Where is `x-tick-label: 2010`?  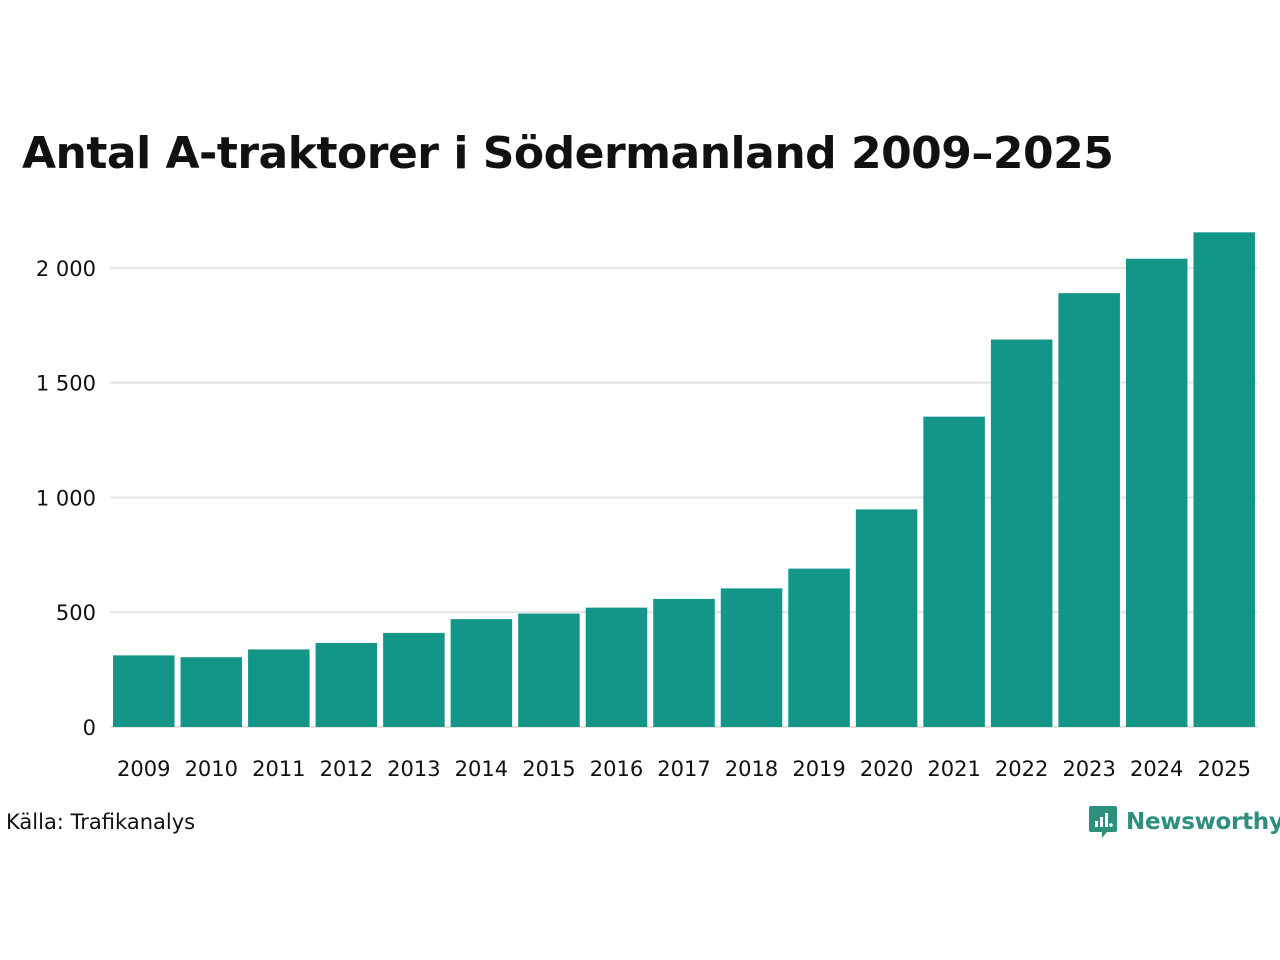
x-tick-label: 2010 is located at coordinates (211, 769).